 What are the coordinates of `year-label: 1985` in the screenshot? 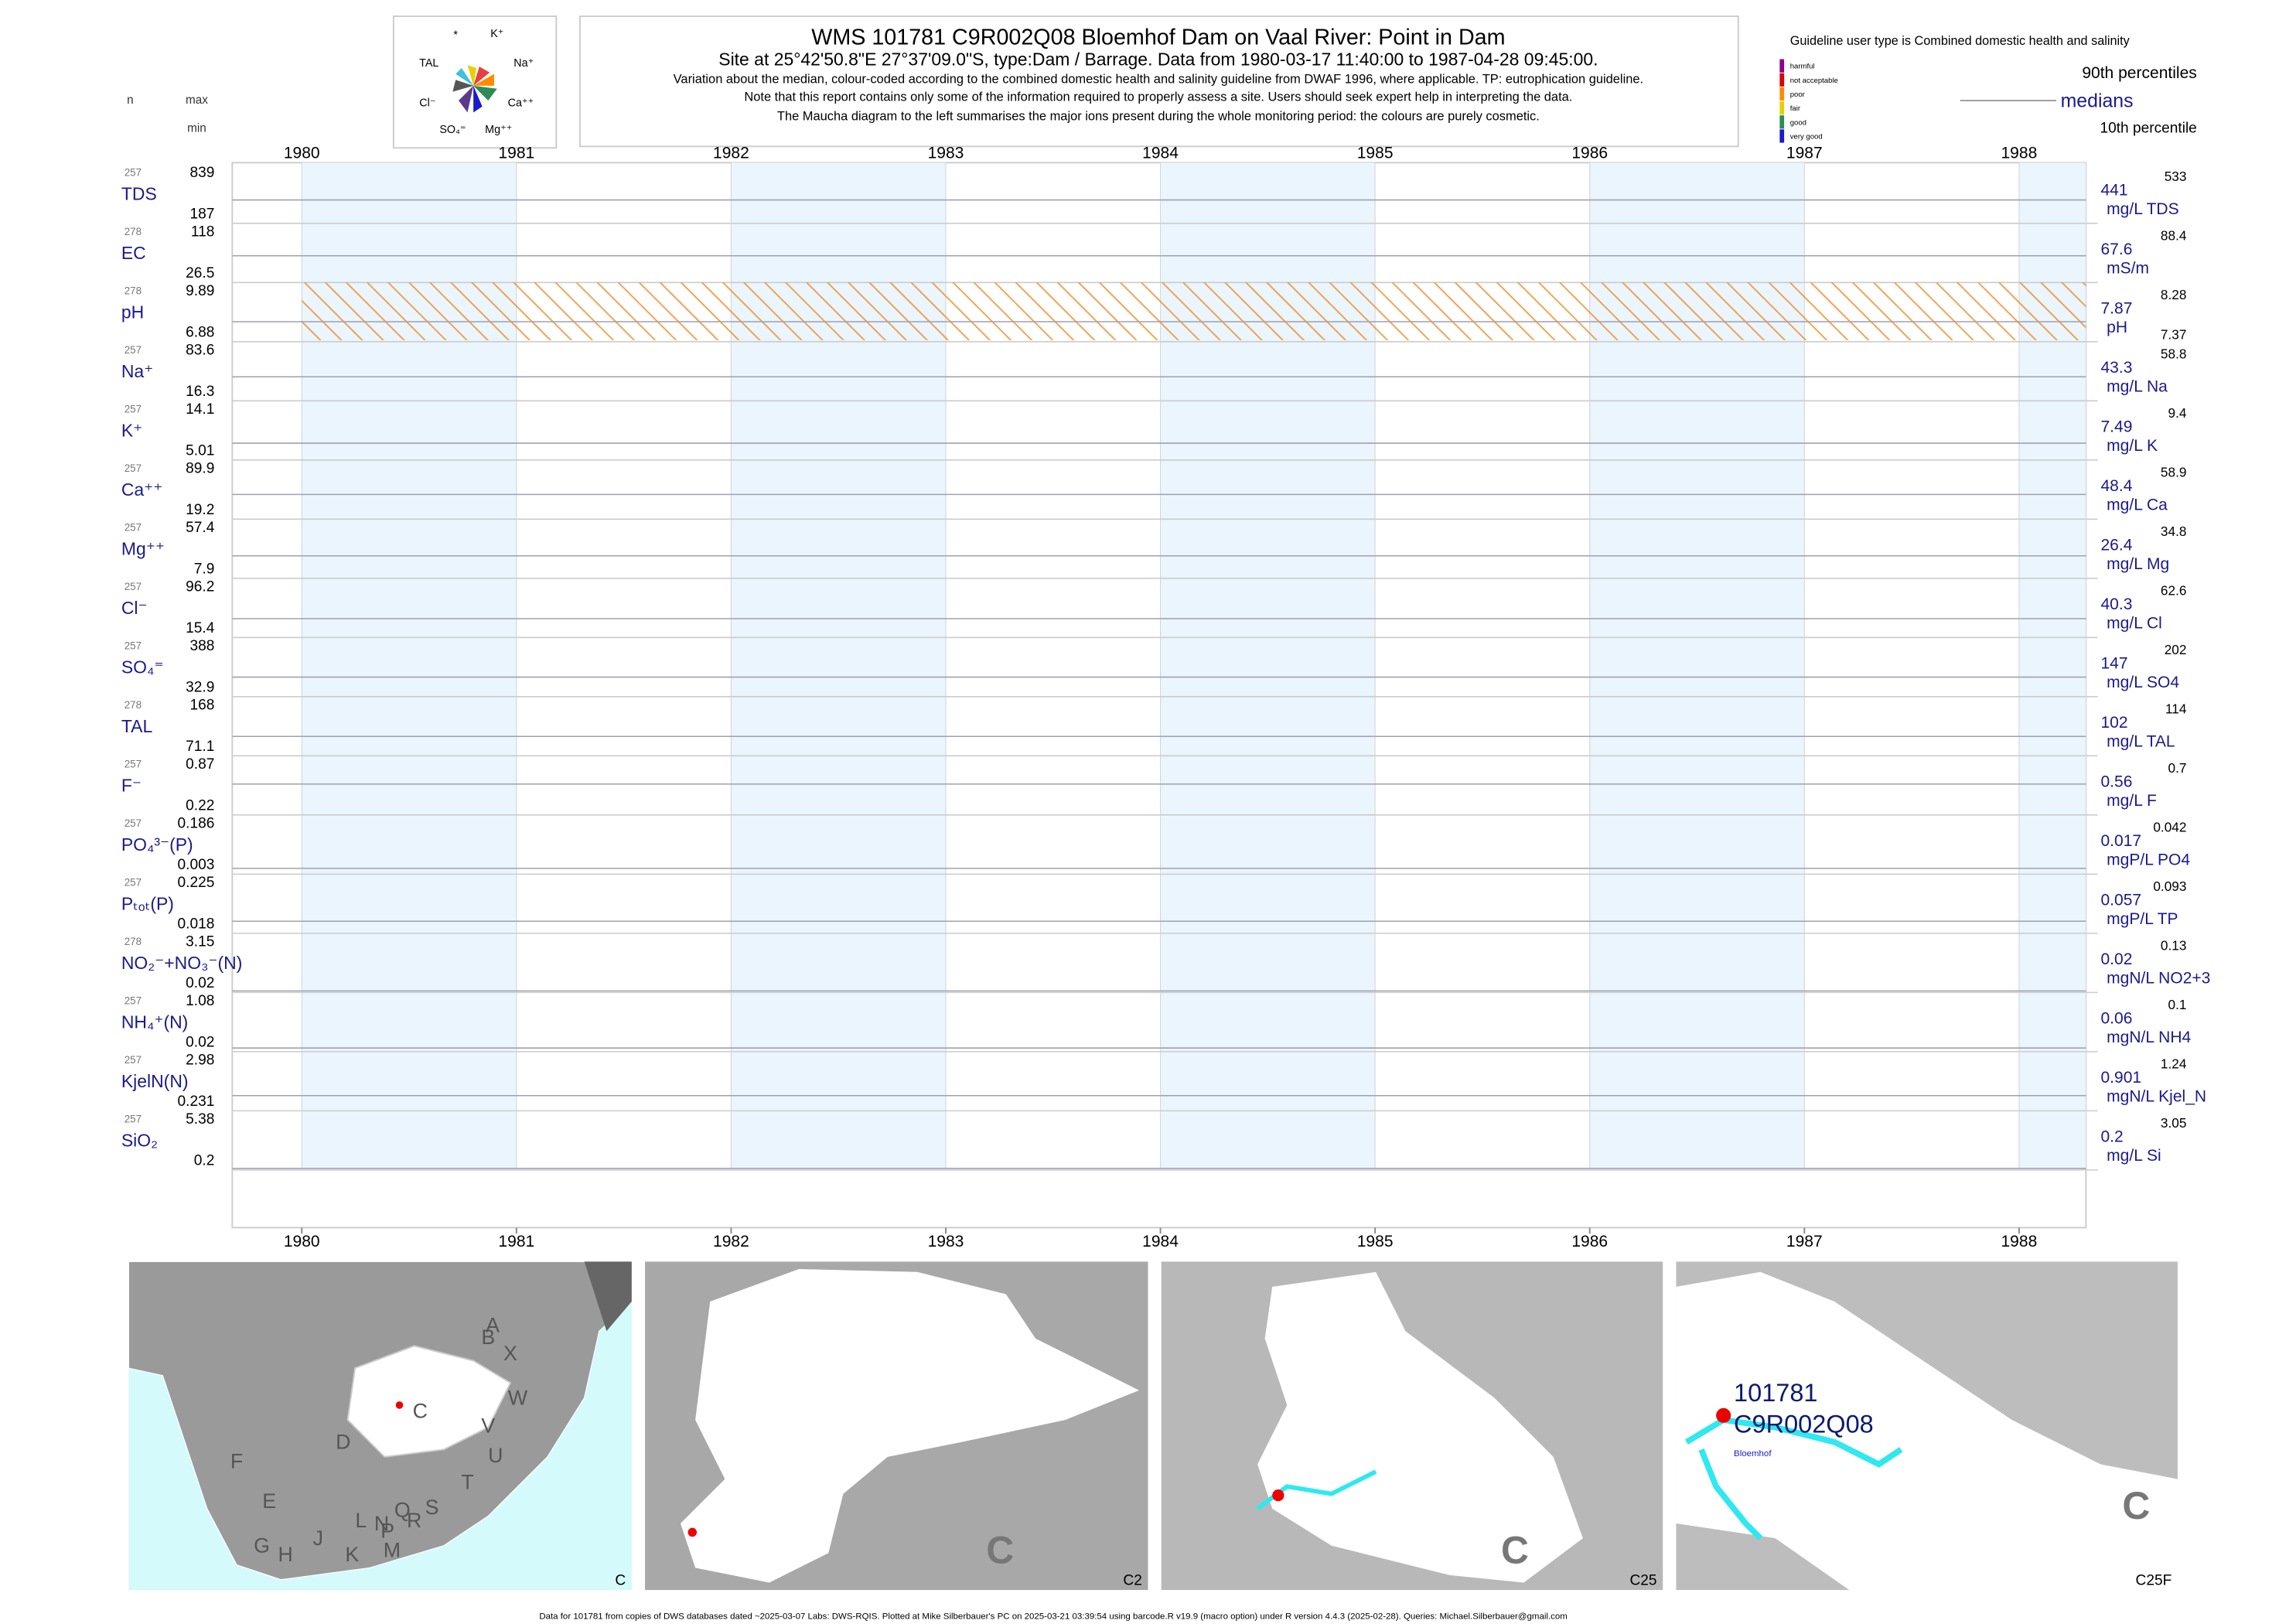 It's located at (1375, 1241).